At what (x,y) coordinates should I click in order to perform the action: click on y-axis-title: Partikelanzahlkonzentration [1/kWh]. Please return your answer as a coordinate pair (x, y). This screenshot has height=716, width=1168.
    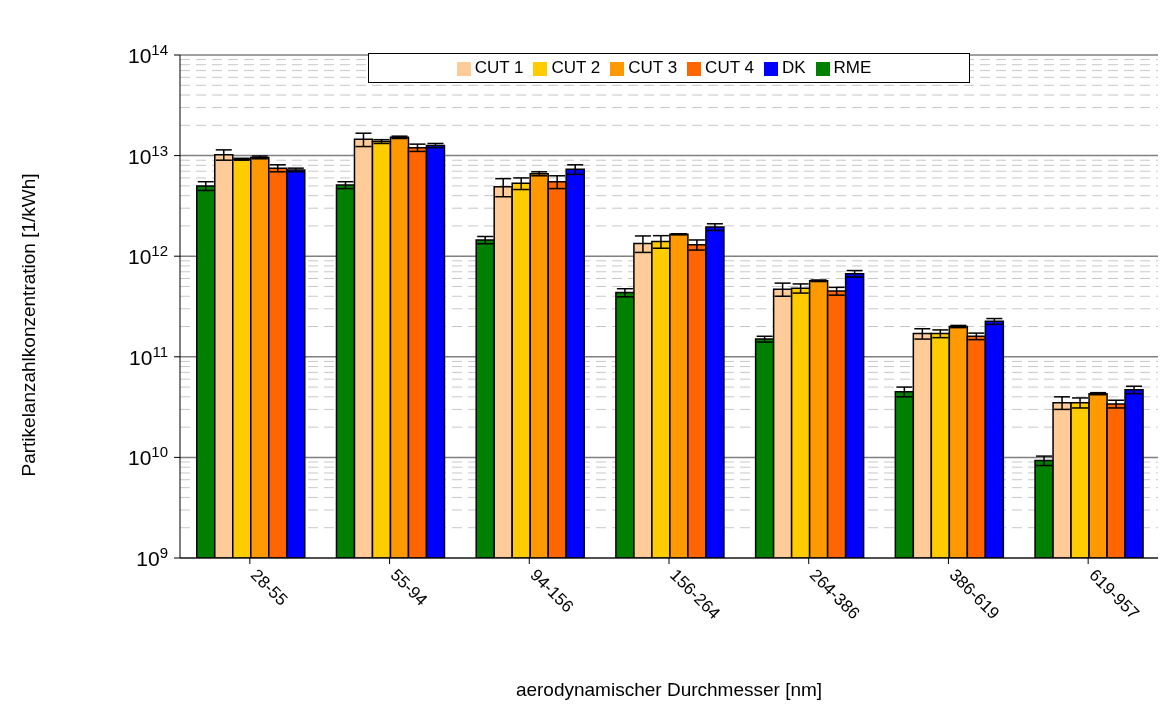
    Looking at the image, I should click on (28, 325).